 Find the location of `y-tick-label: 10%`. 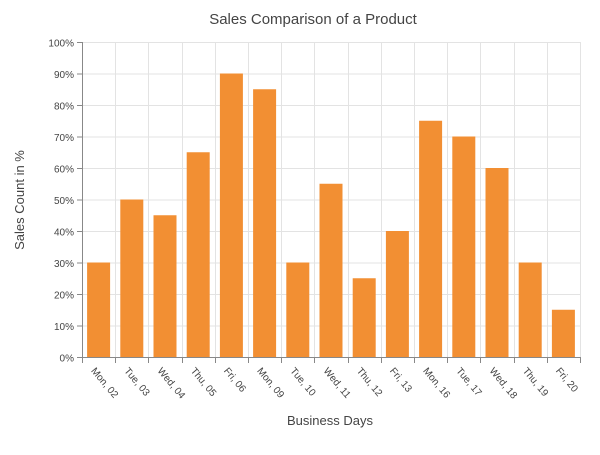

y-tick-label: 10% is located at coordinates (64, 327).